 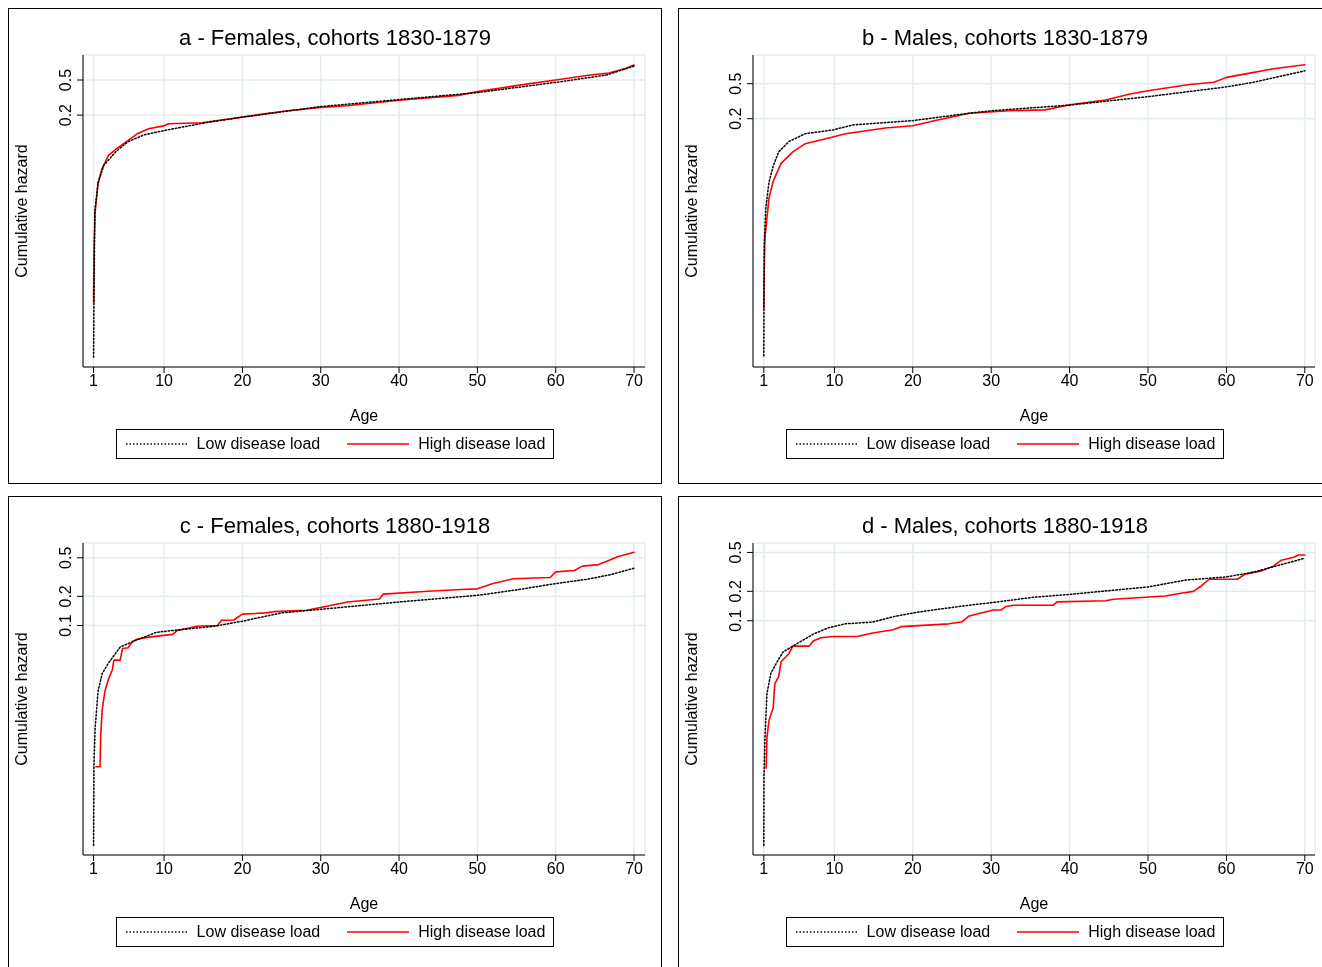 What do you see at coordinates (1005, 38) in the screenshot?
I see `chart-title: b - Males, cohorts 1830-1879` at bounding box center [1005, 38].